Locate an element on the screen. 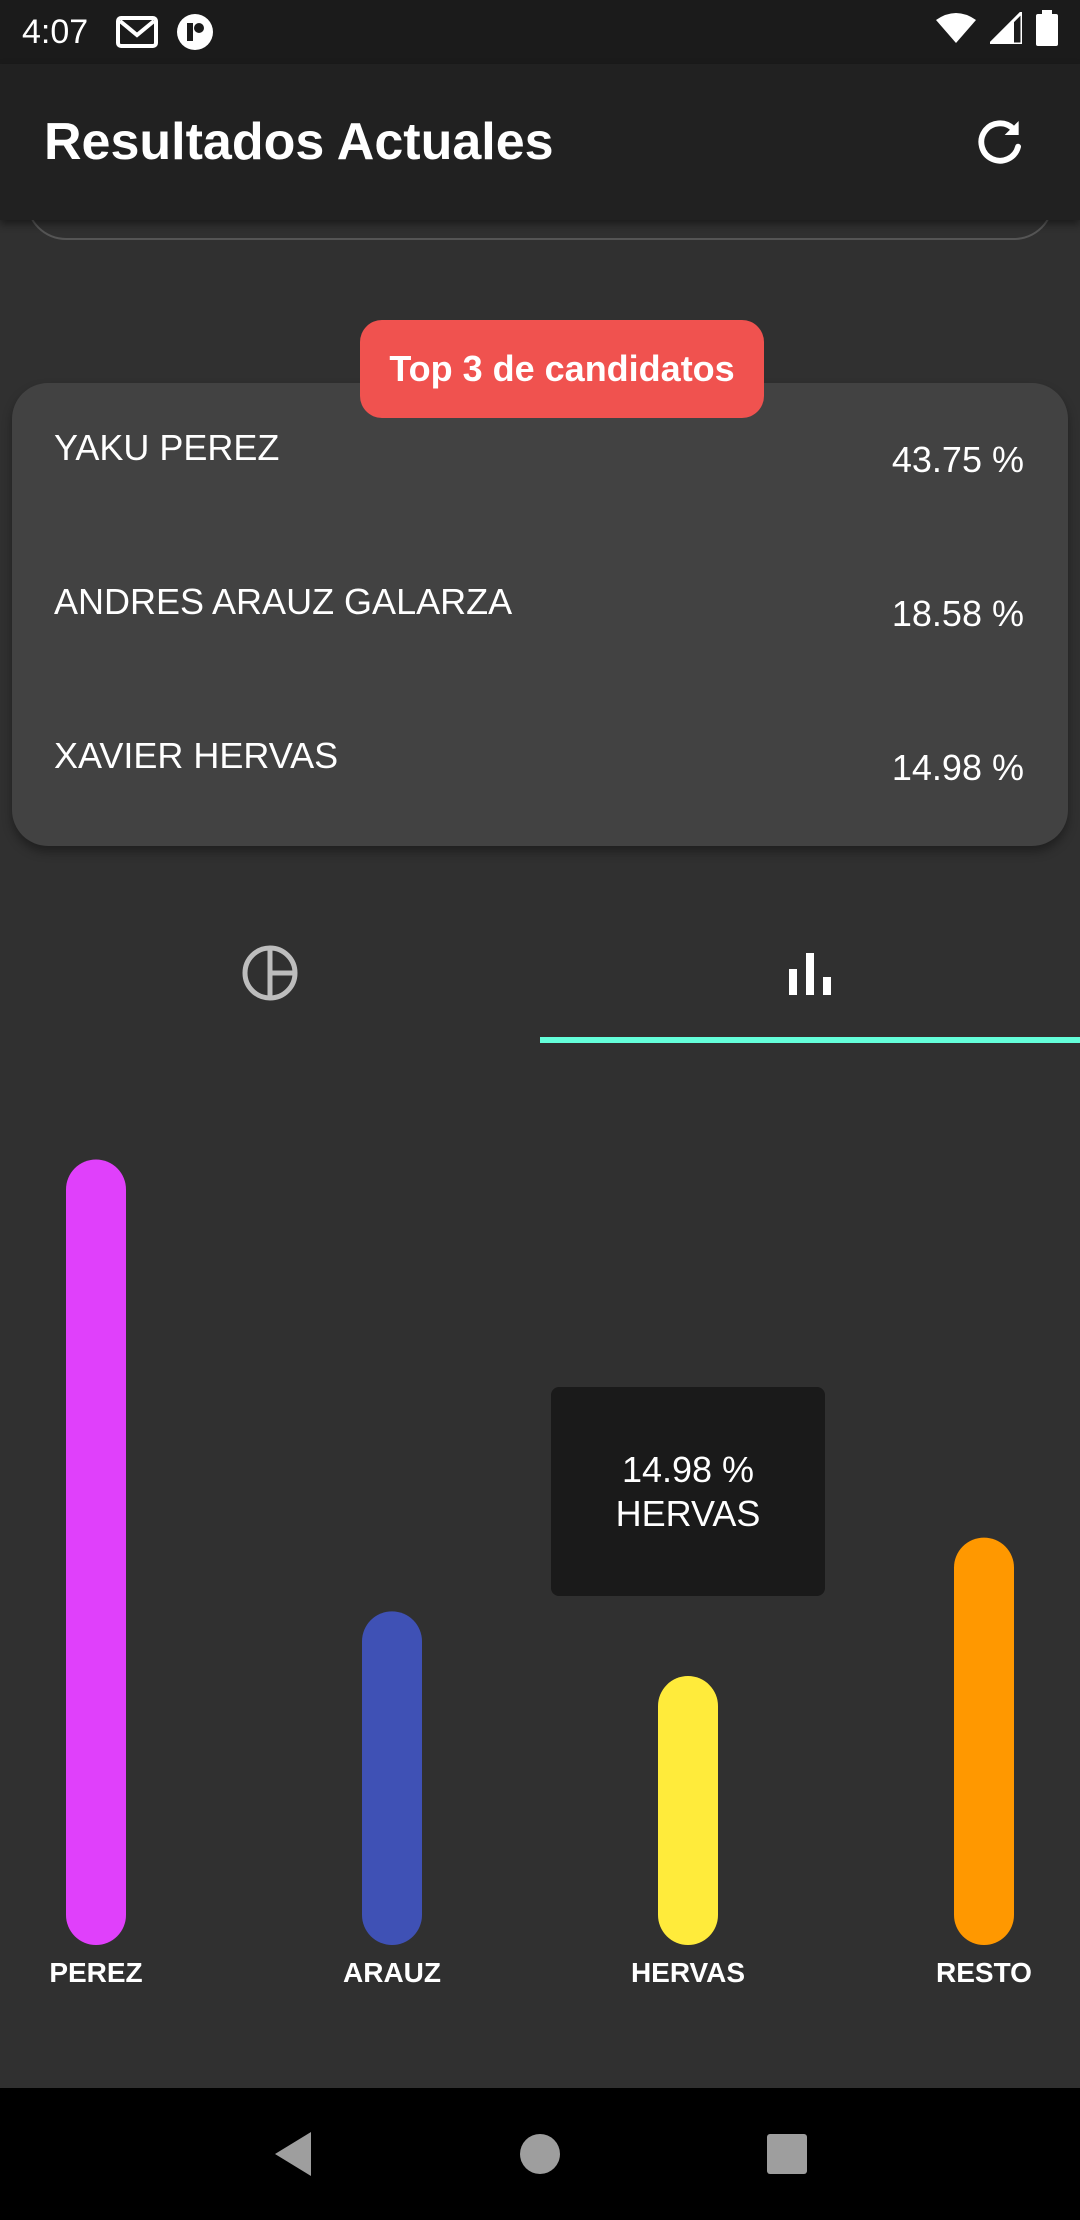 This screenshot has width=1080, height=2220. chart-tabs is located at coordinates (540, 972).